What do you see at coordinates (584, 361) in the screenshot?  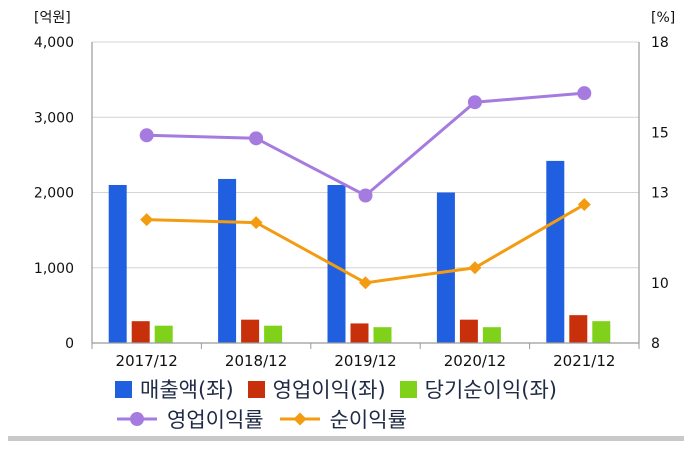 I see `x-tick-label: 2021/12` at bounding box center [584, 361].